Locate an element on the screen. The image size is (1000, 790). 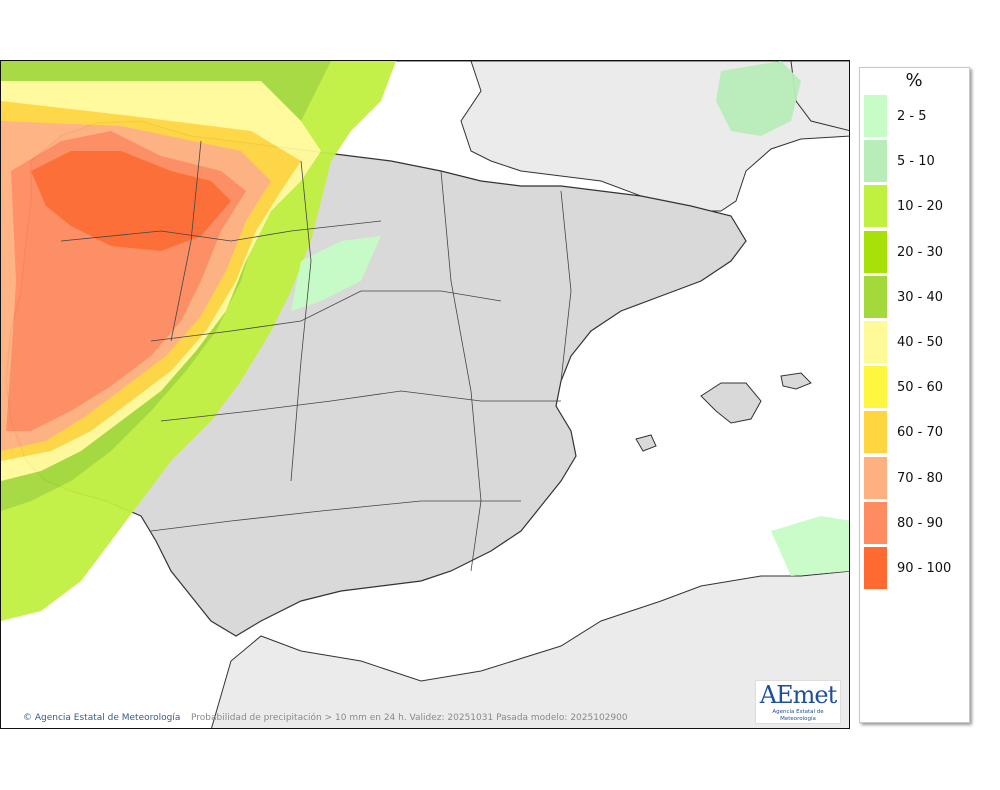
legend-item: 40 - 50 is located at coordinates (916, 342).